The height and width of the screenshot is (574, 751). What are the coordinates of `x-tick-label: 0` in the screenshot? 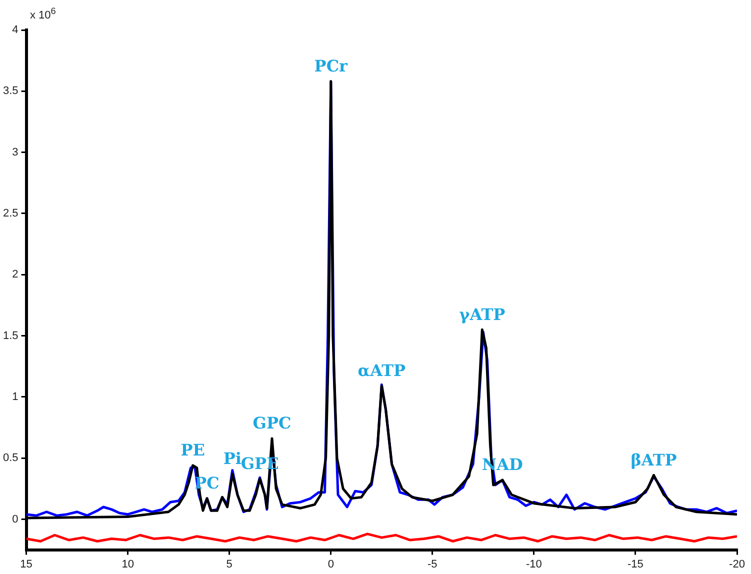 It's located at (331, 564).